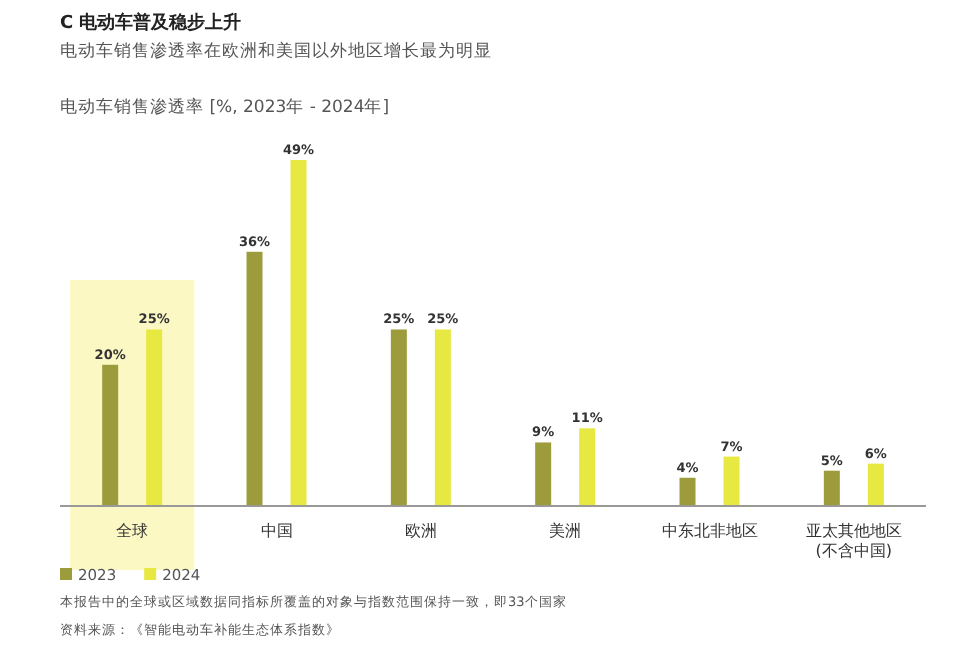 Image resolution: width=960 pixels, height=650 pixels. Describe the element at coordinates (132, 531) in the screenshot. I see `x-tick-label: 全球` at that location.